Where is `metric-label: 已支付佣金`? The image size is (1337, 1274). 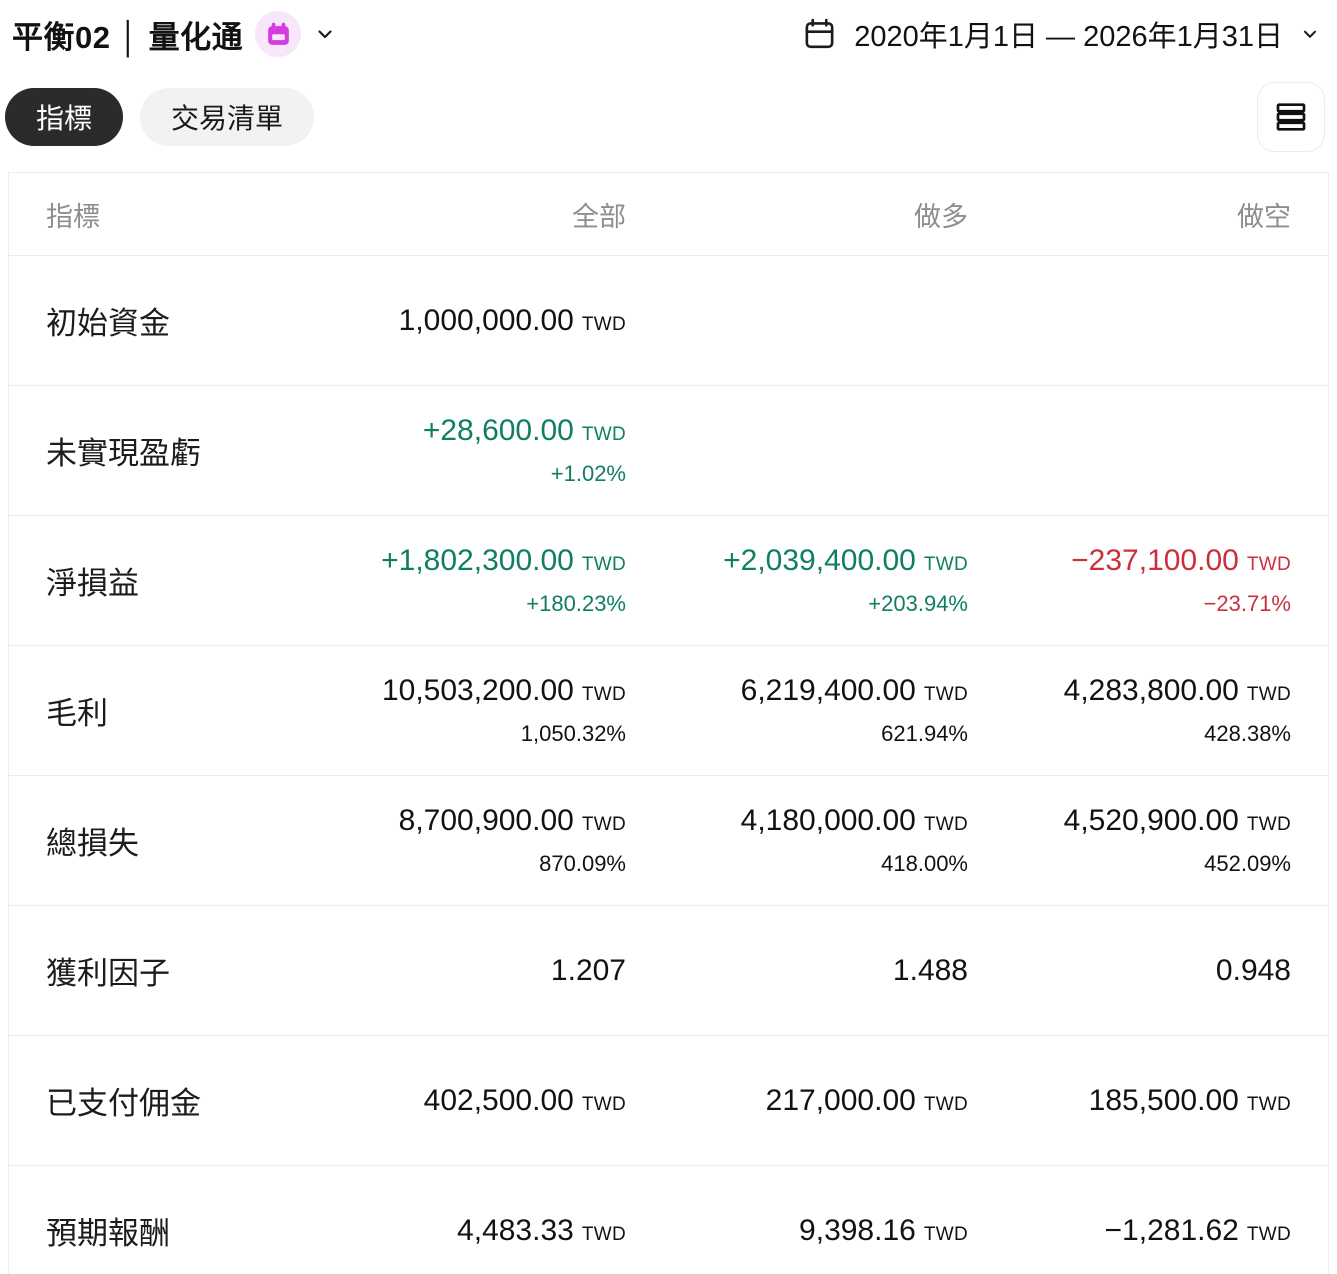 metric-label: 已支付佣金 is located at coordinates (123, 1103).